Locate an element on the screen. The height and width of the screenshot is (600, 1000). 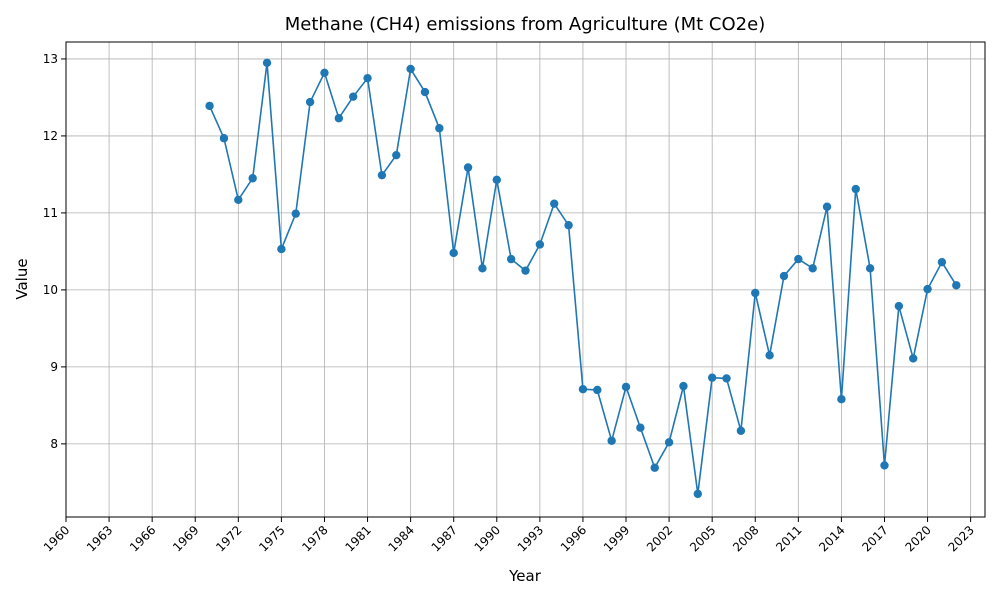
x-tick-label: 1990 is located at coordinates (487, 538).